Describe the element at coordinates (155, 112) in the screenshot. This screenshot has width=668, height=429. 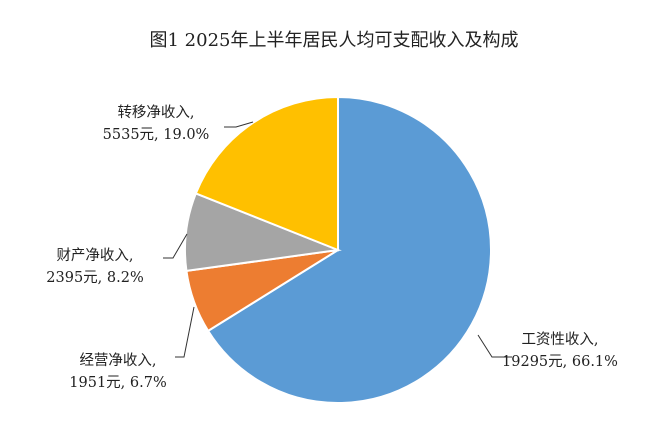
I see `slice-label-name-4: 转移净收入,` at that location.